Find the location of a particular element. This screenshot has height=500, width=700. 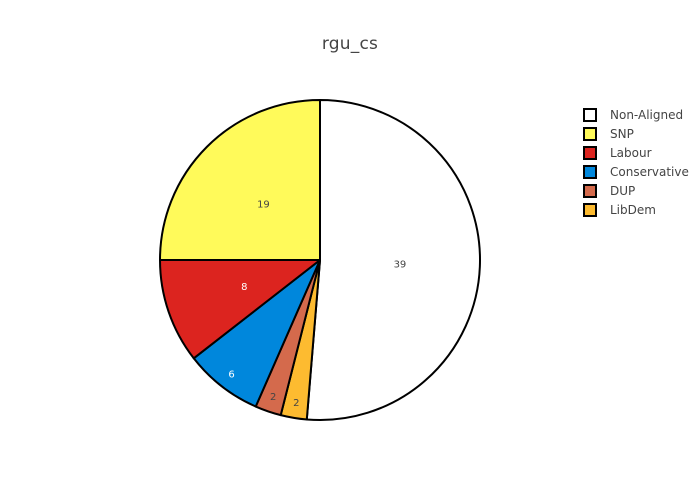

legend-item-libdem: LibDem is located at coordinates (636, 209).